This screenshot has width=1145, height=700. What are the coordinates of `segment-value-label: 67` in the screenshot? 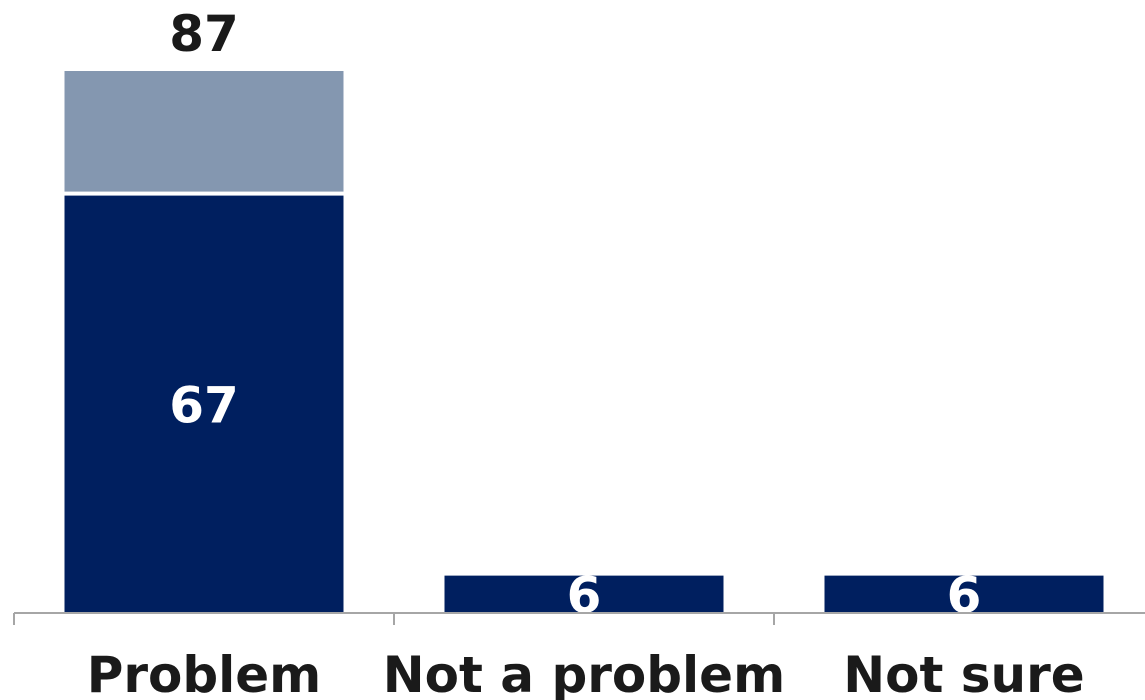 It's located at (204, 405).